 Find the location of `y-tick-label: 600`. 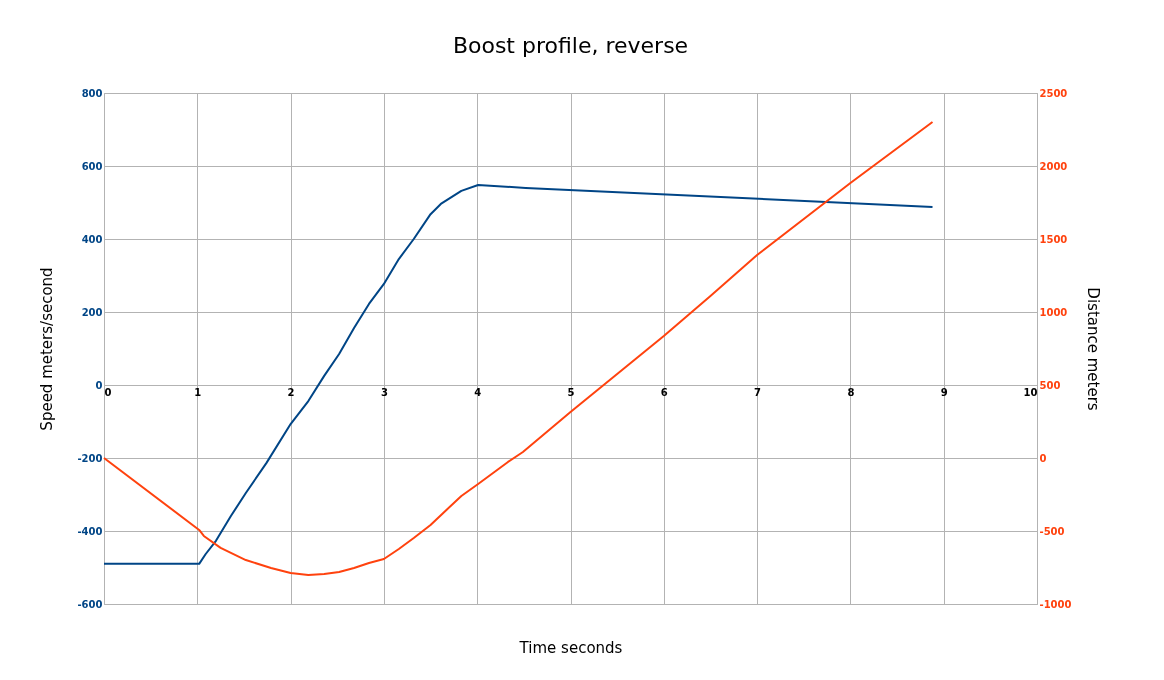

y-tick-label: 600 is located at coordinates (92, 166).